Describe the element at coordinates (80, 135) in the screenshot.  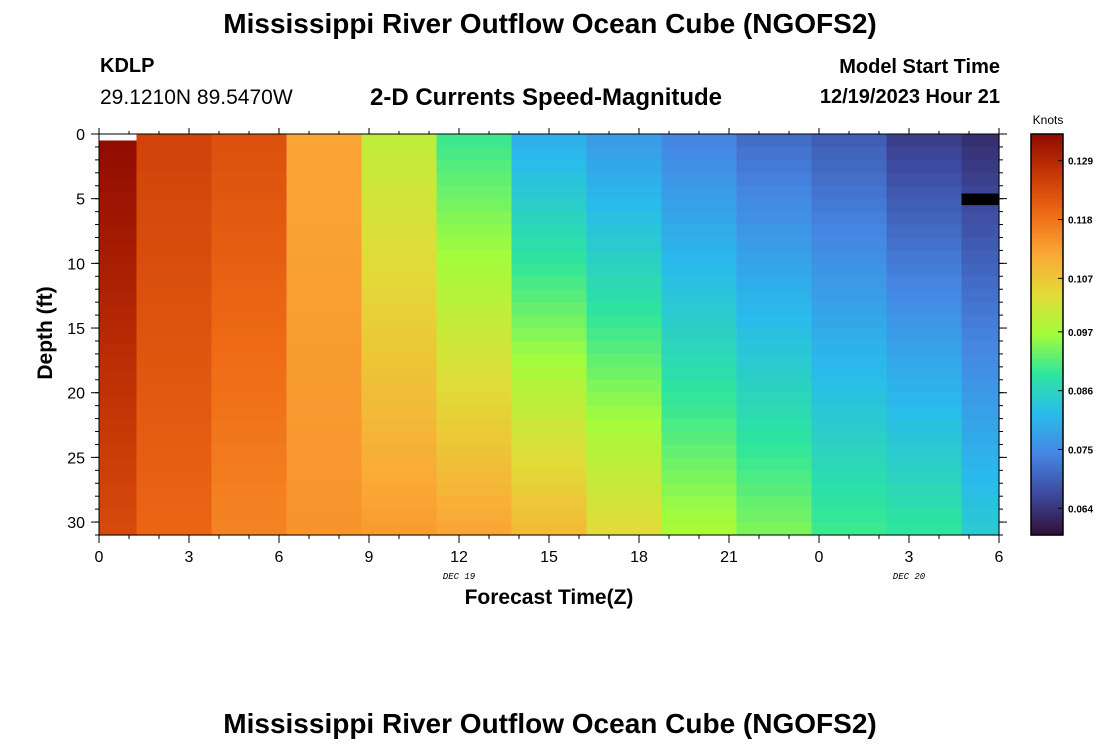
I see `y-tick-label: 0` at that location.